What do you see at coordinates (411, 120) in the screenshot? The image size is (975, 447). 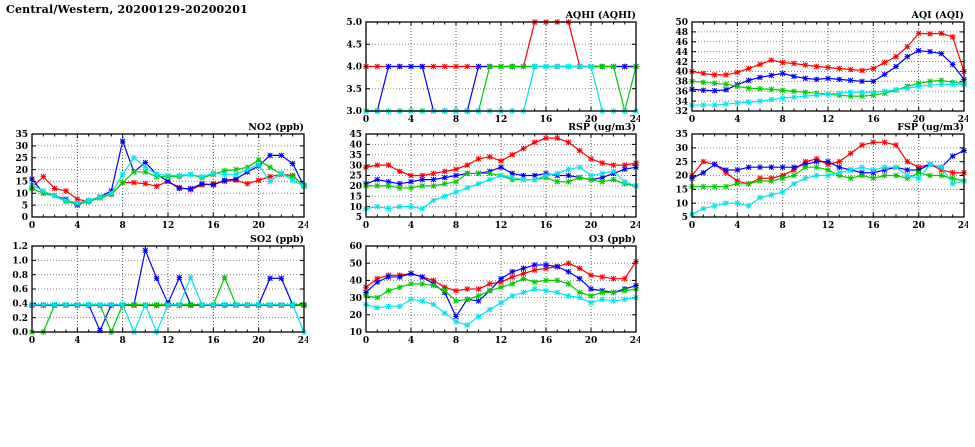 I see `x-tick-label: 4` at bounding box center [411, 120].